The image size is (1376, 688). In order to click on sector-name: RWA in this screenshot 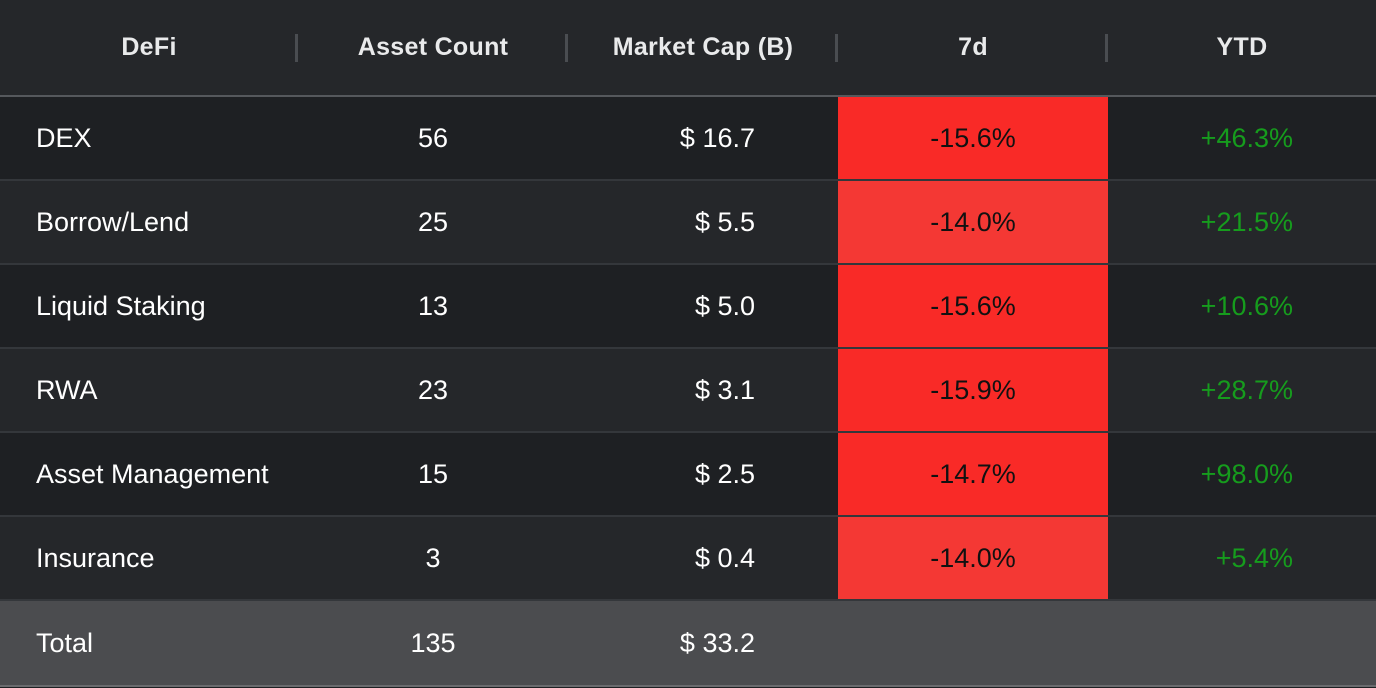, I will do `click(67, 389)`.